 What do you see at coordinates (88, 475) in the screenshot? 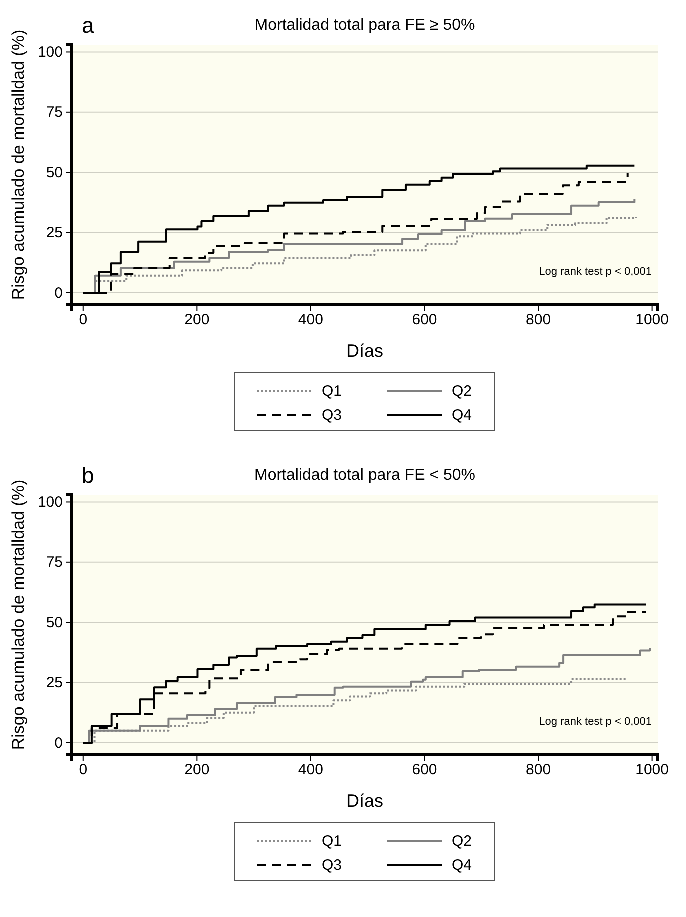
I see `text: b` at bounding box center [88, 475].